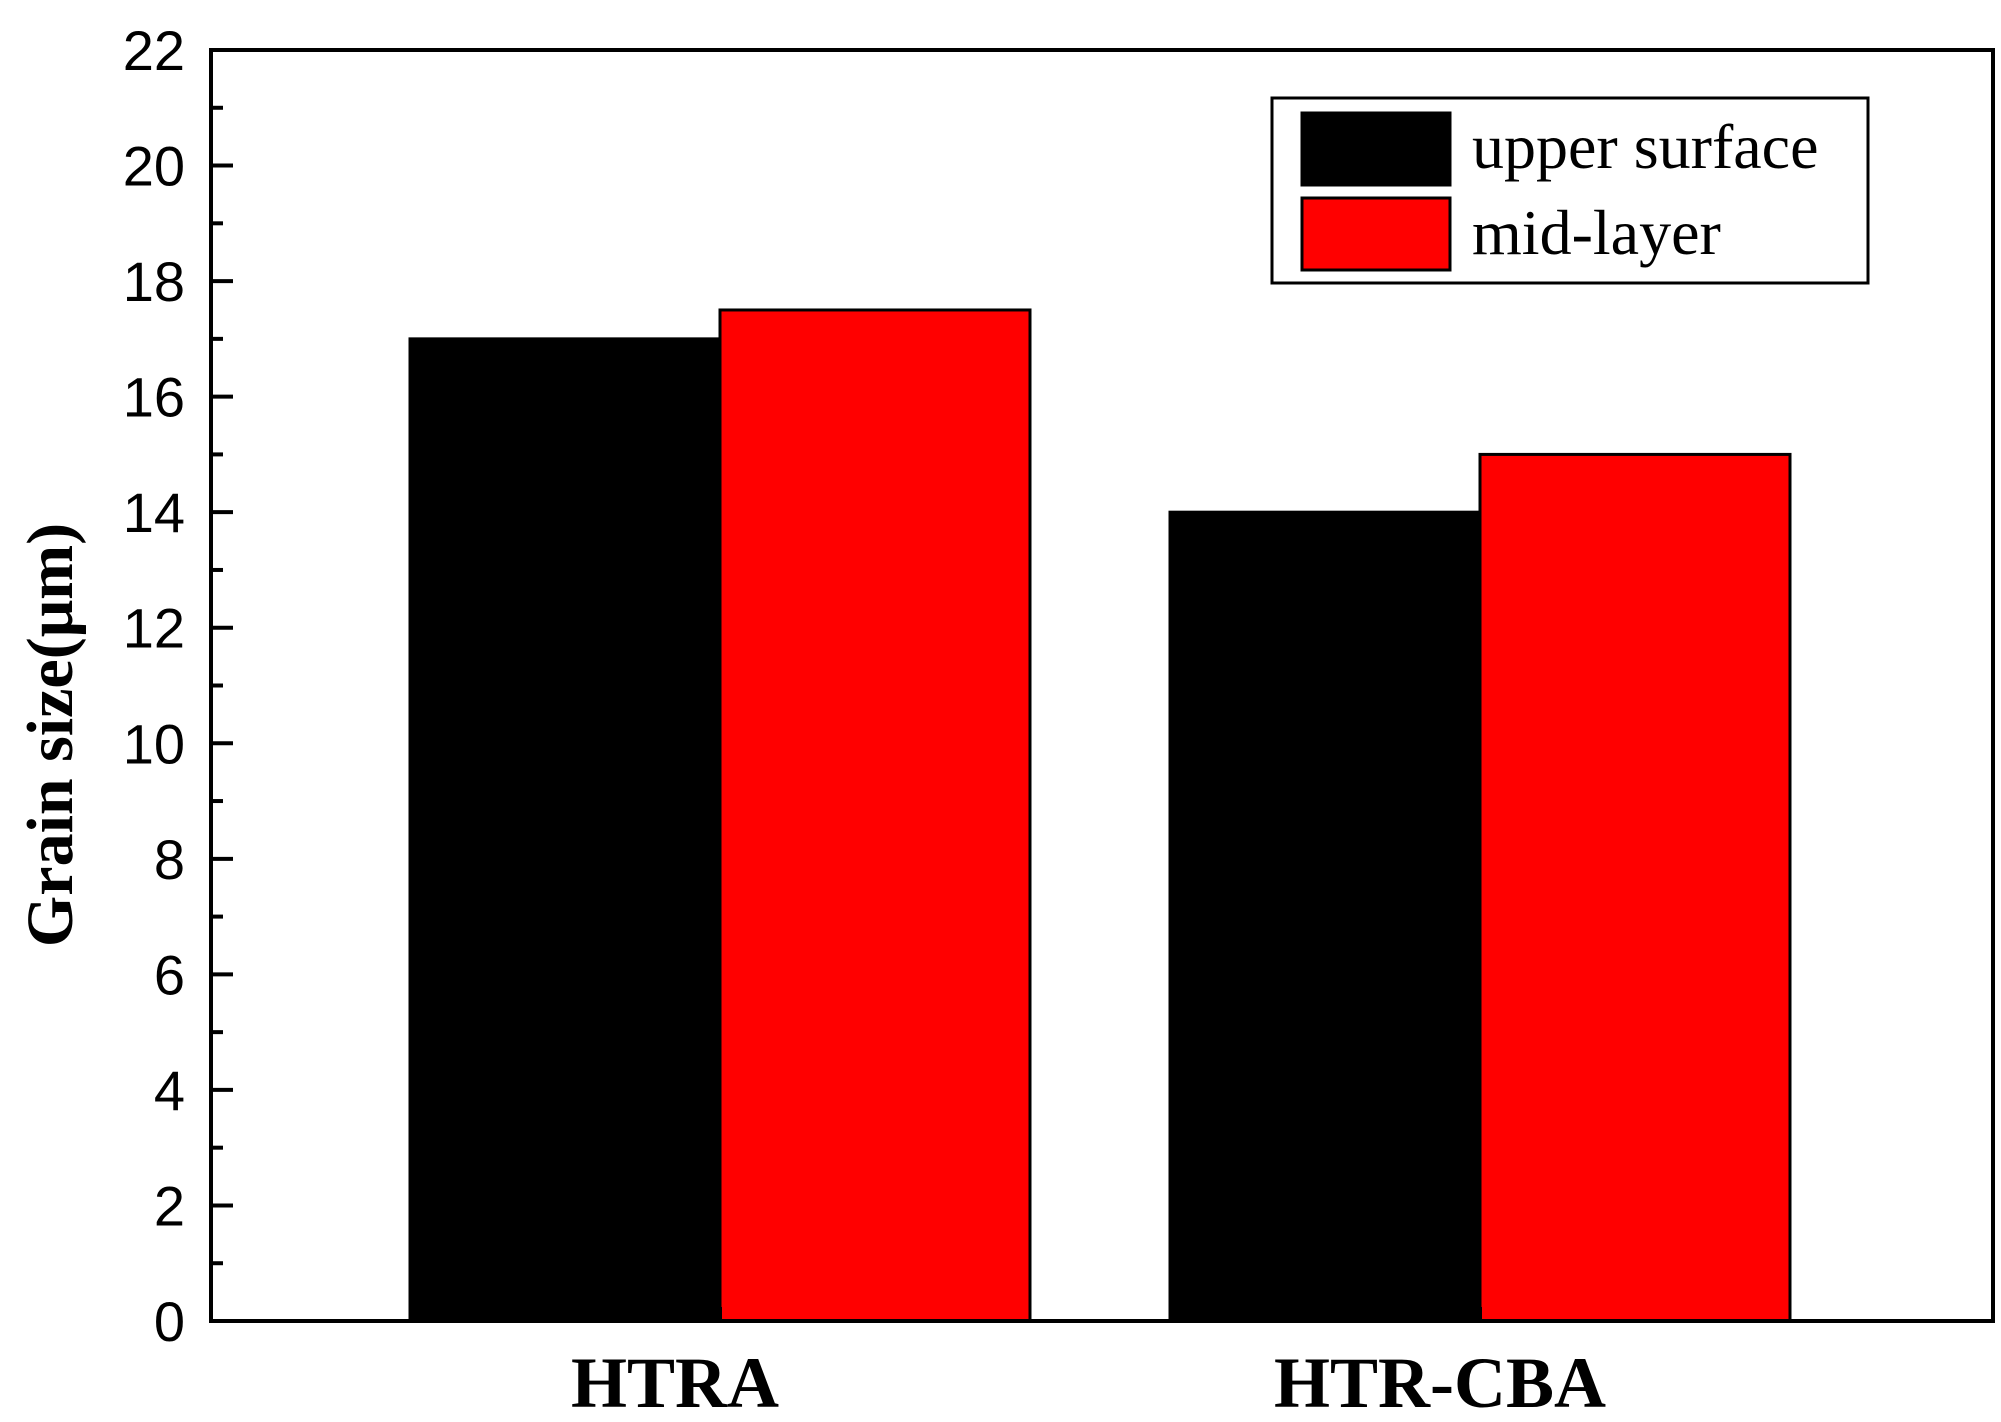 The image size is (2001, 1422). I want to click on y-tick-label: 6, so click(169, 974).